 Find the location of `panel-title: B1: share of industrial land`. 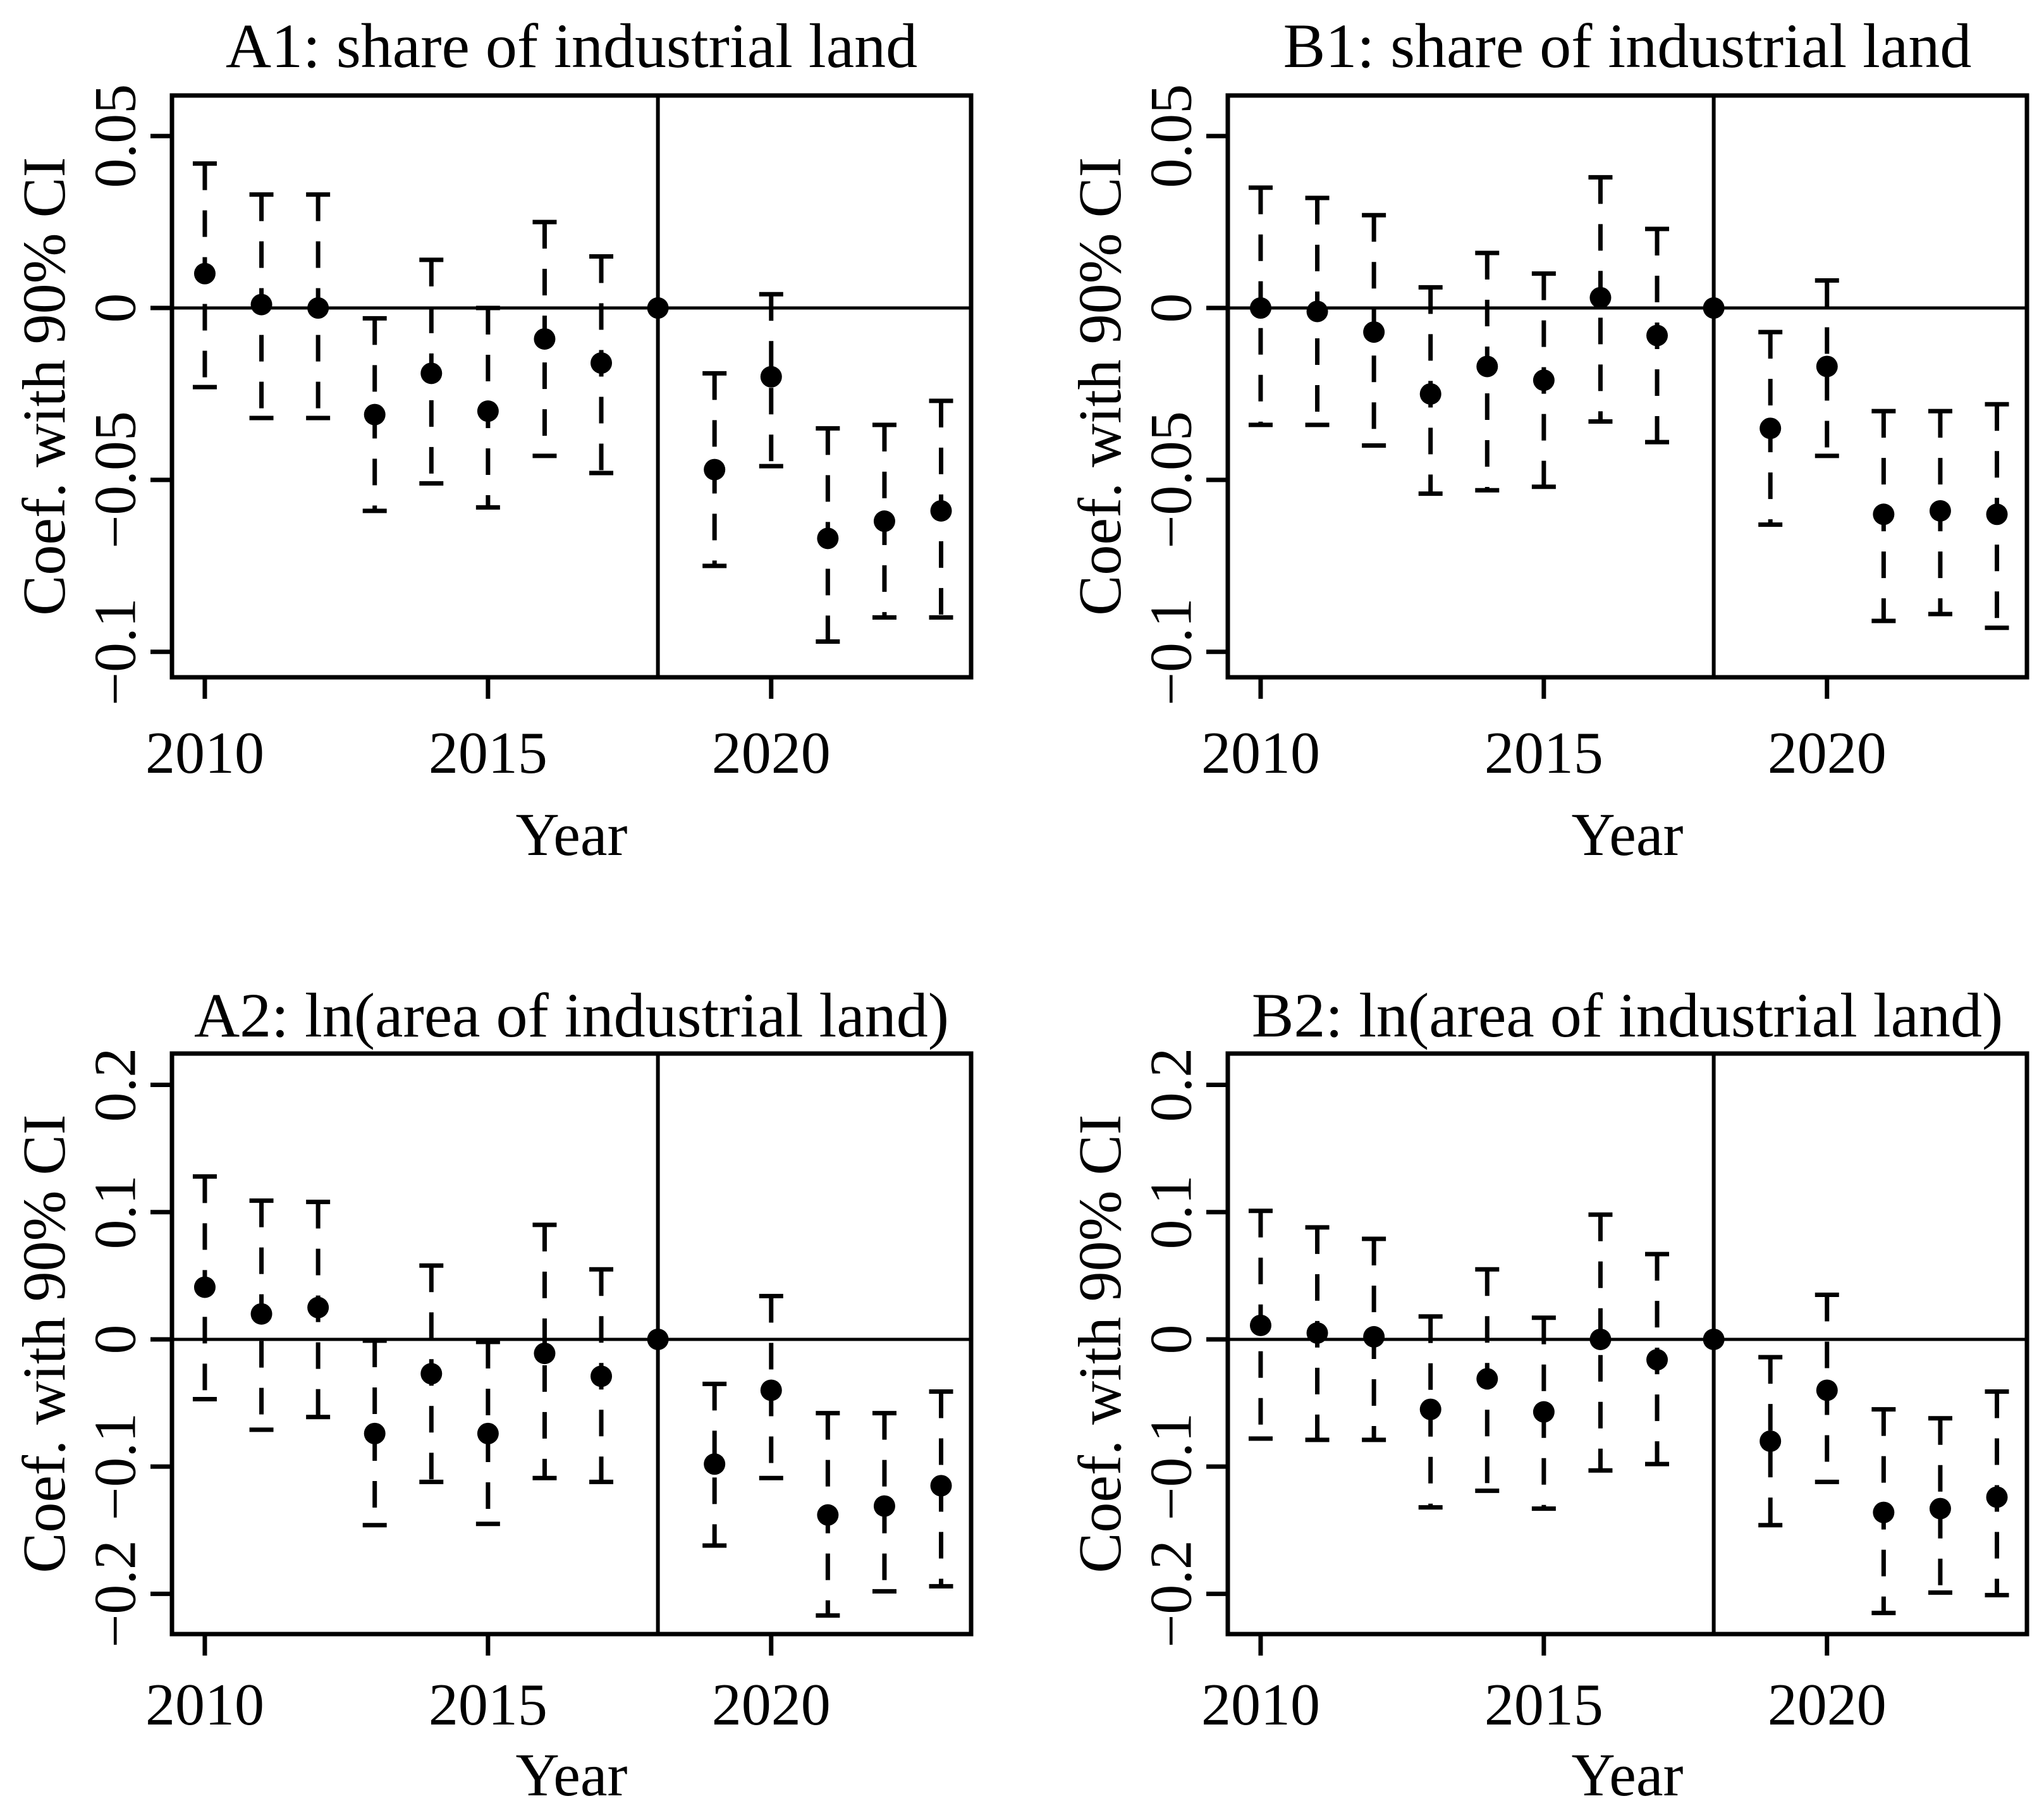

panel-title: B1: share of industrial land is located at coordinates (1628, 46).